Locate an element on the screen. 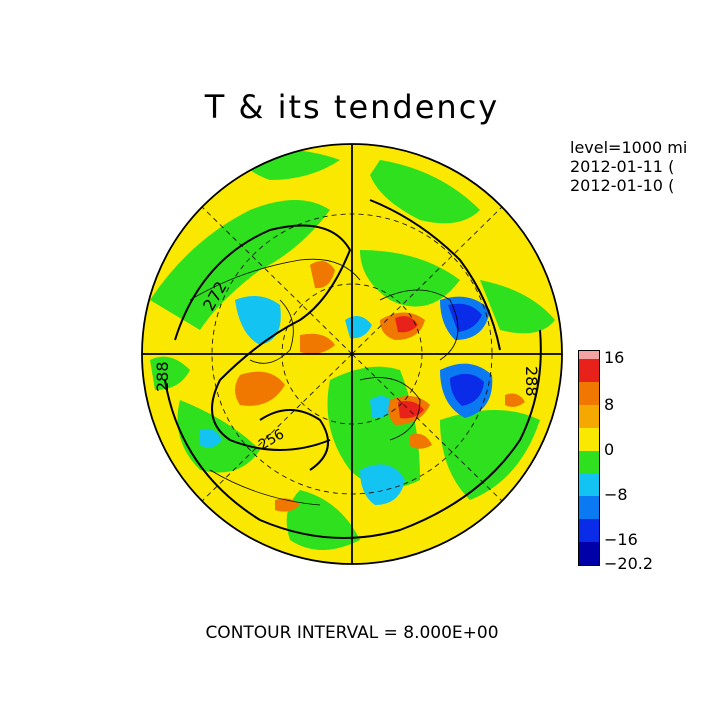 The height and width of the screenshot is (704, 704). colorbar-label: 0 is located at coordinates (609, 449).